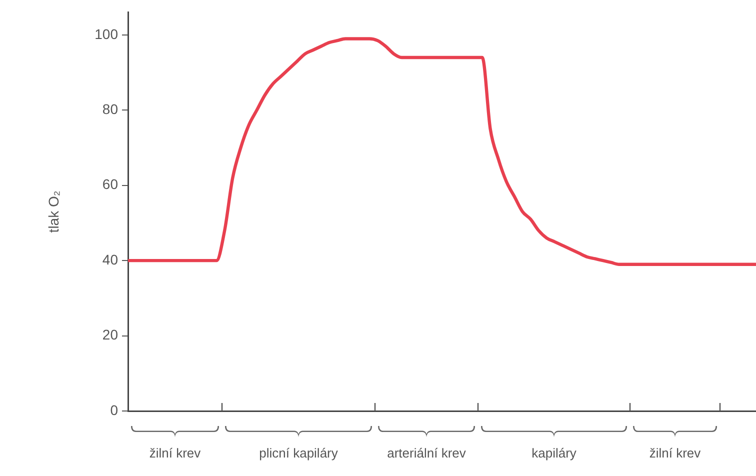 Image resolution: width=756 pixels, height=476 pixels. I want to click on y-tick-label: 20, so click(110, 334).